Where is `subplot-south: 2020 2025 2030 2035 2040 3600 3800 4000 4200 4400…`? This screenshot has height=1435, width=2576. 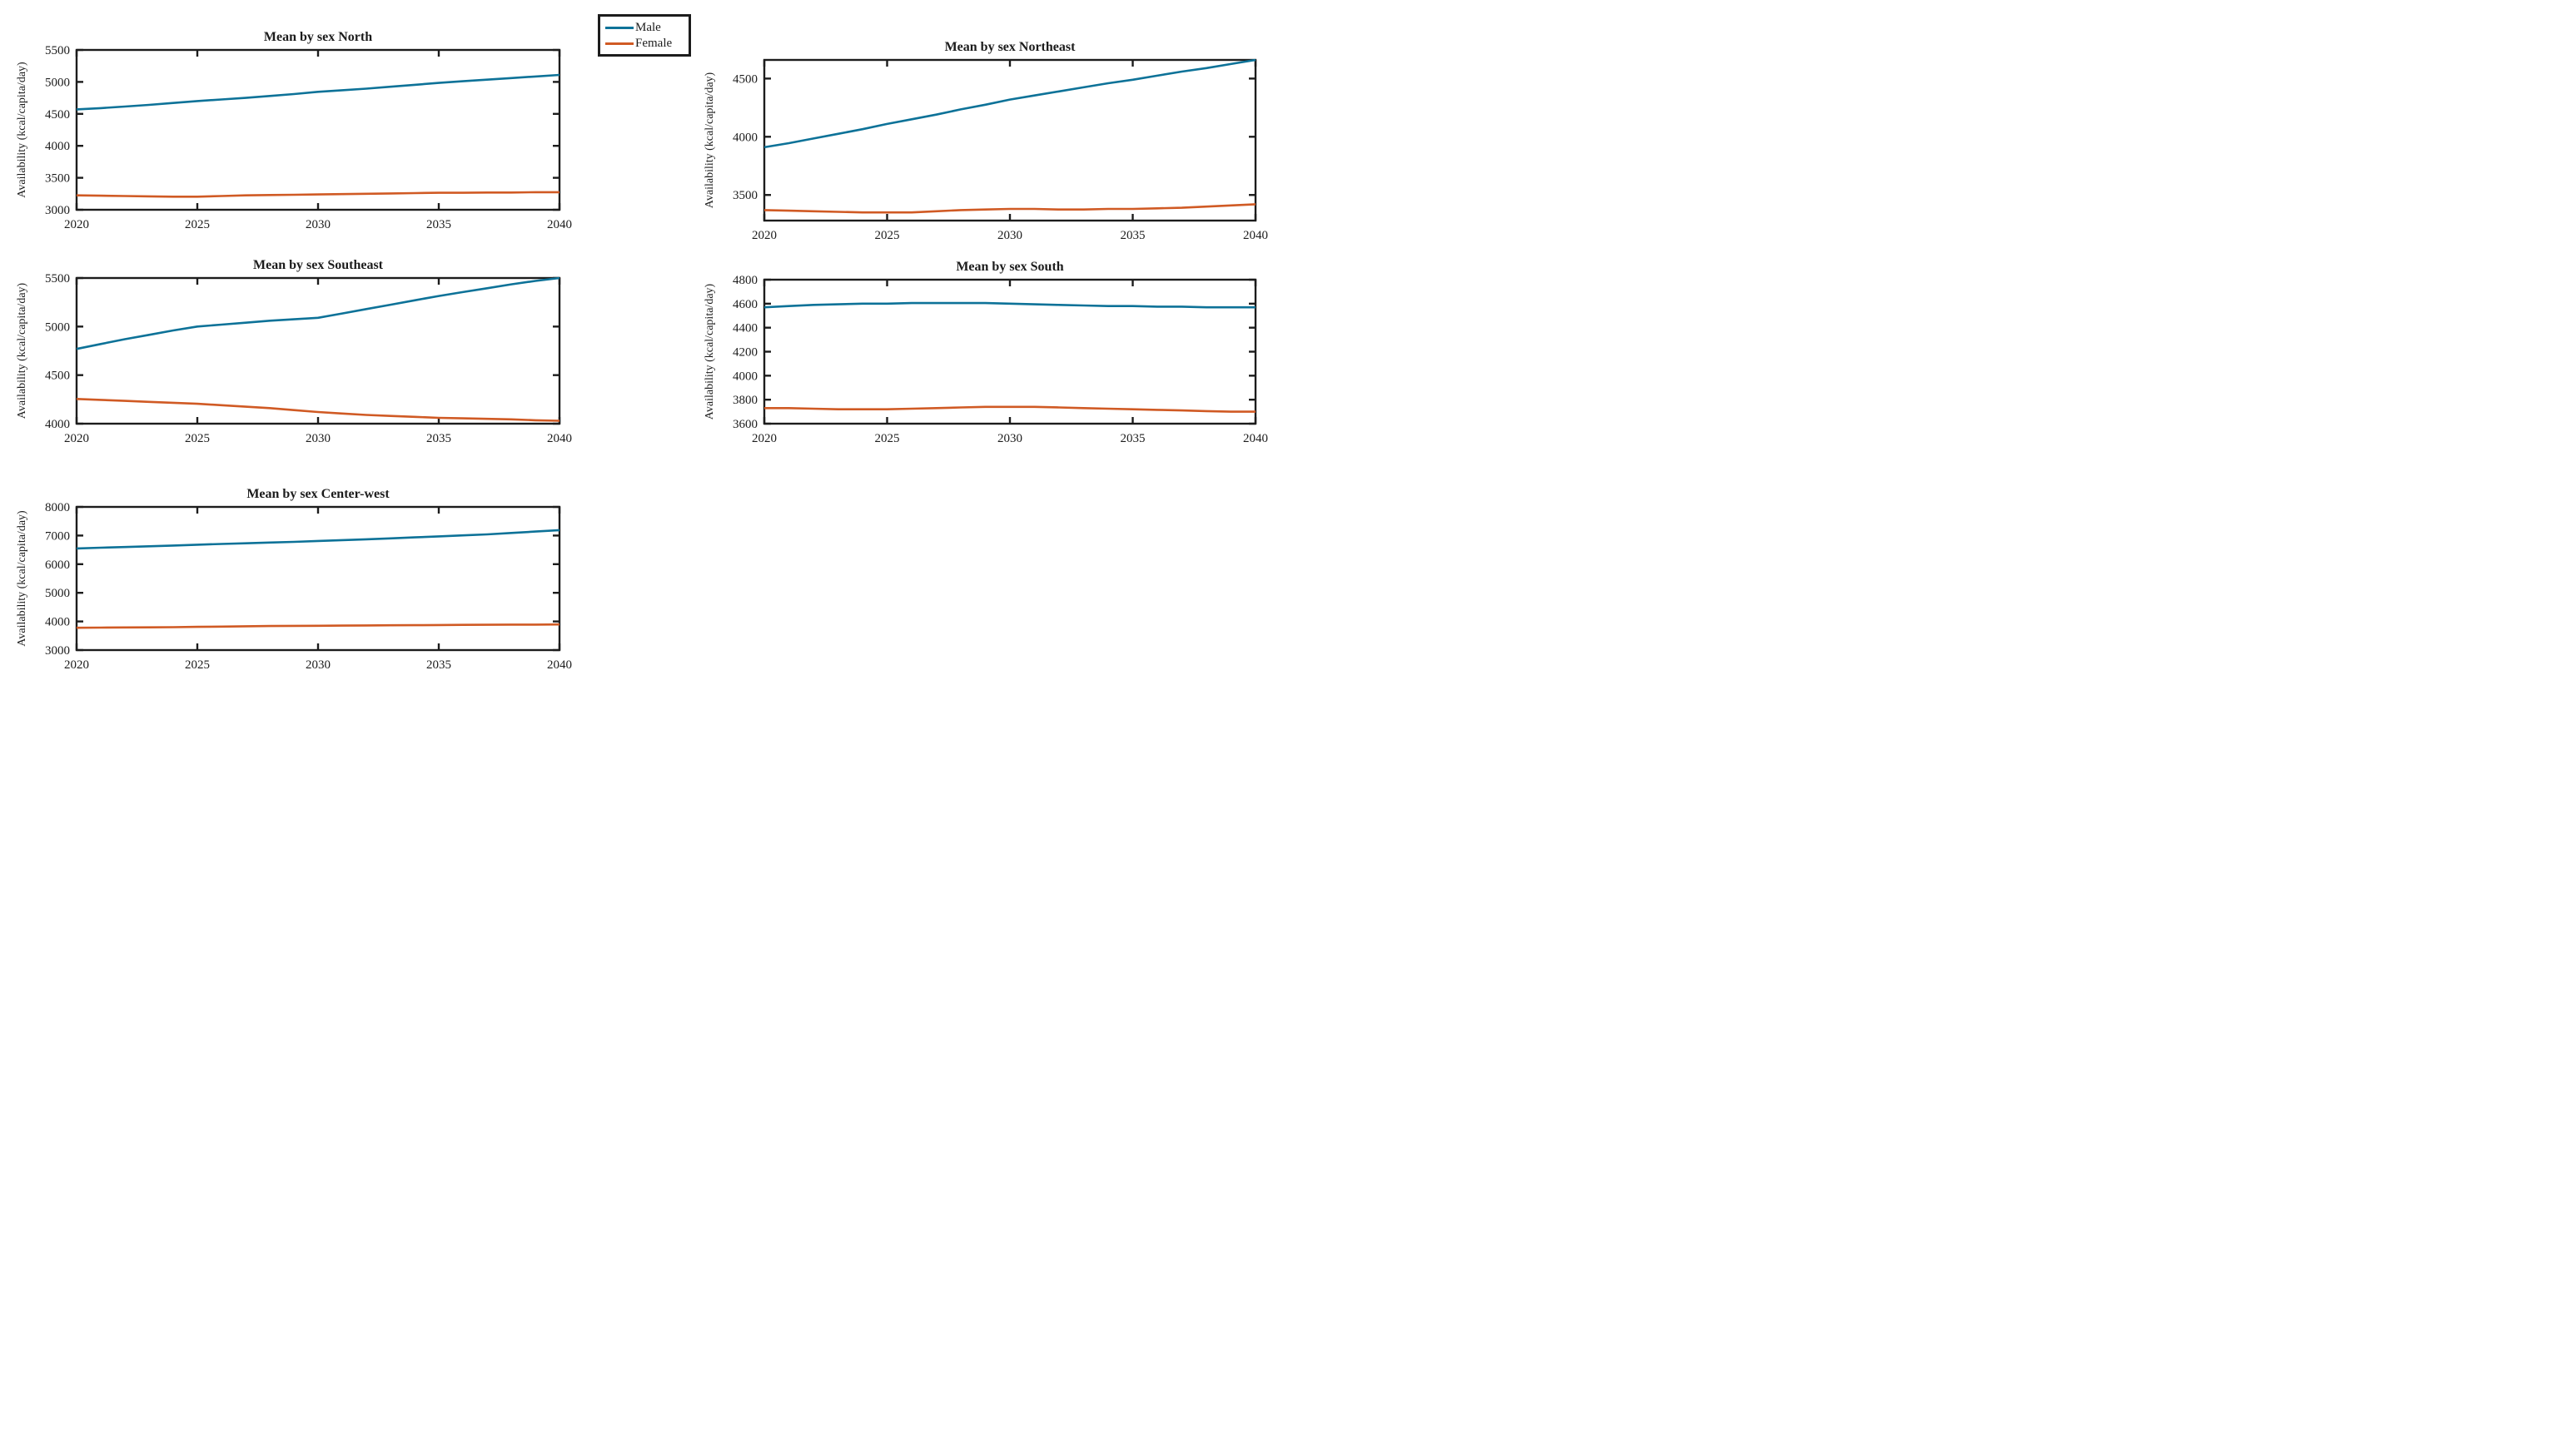 subplot-south: 2020 2025 2030 2035 2040 3600 3800 4000 4200 4400… is located at coordinates (986, 352).